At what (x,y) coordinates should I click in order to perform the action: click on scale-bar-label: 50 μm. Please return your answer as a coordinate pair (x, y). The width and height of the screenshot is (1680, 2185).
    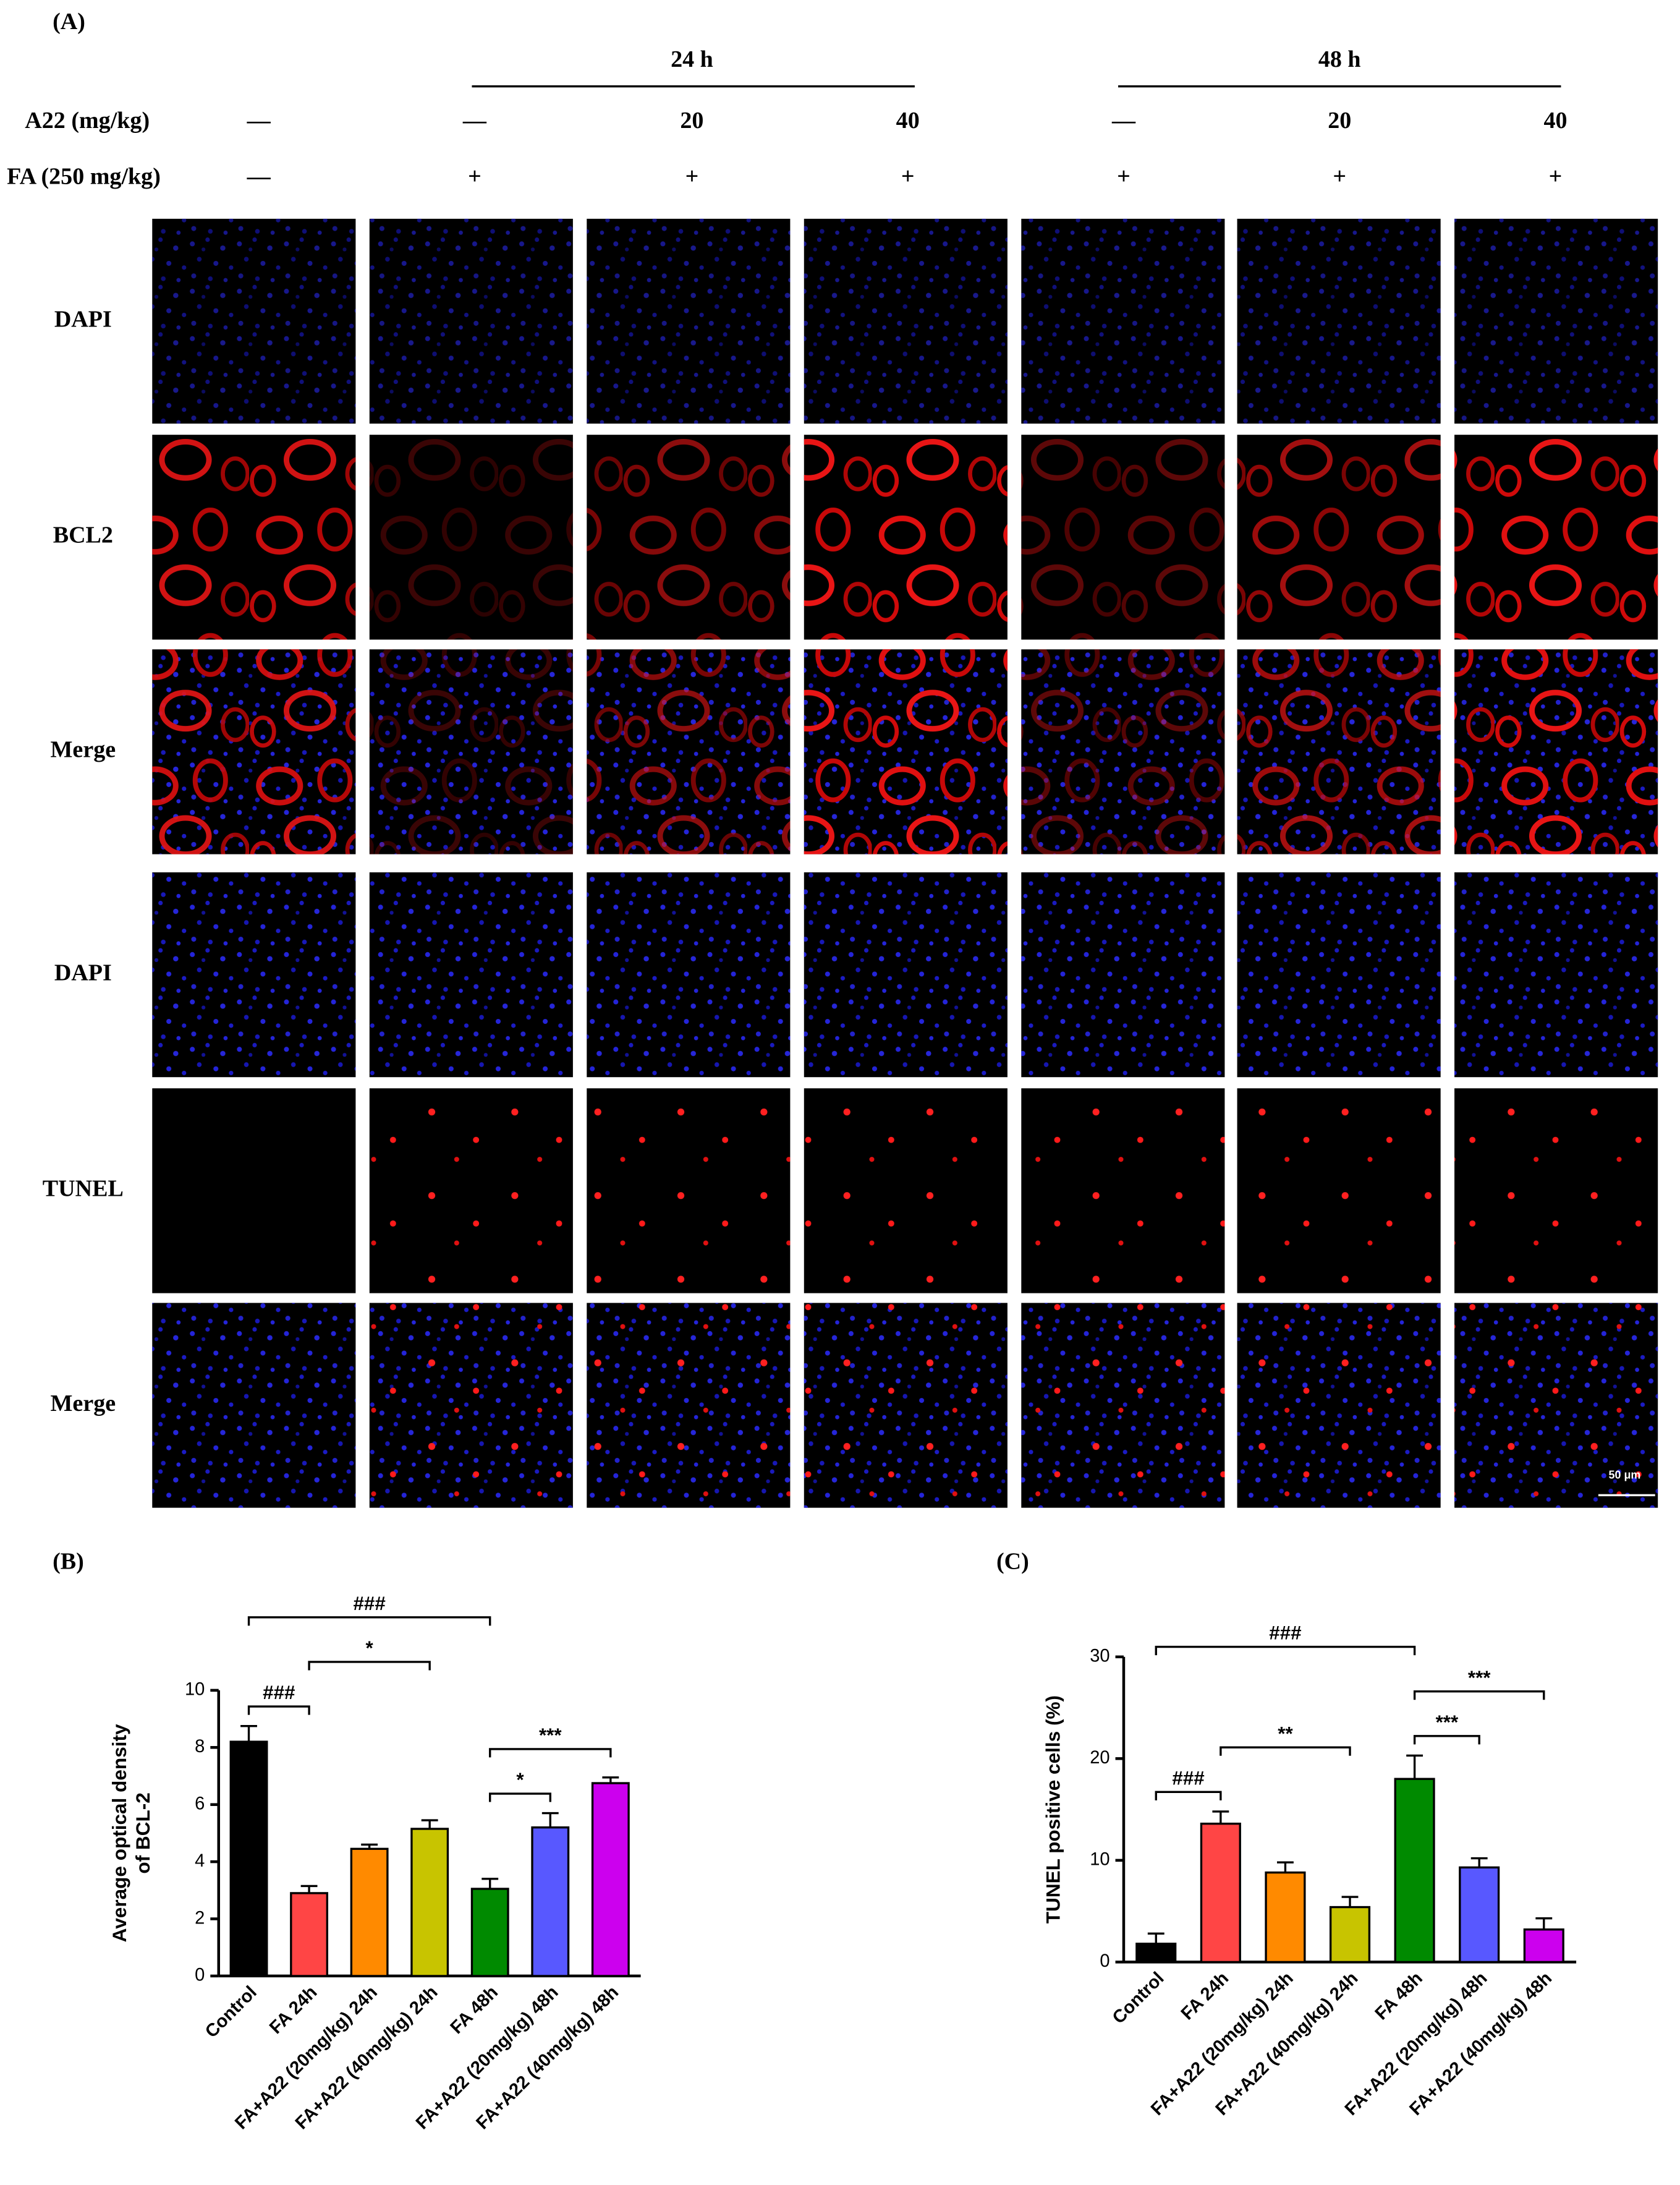
    Looking at the image, I should click on (1625, 1475).